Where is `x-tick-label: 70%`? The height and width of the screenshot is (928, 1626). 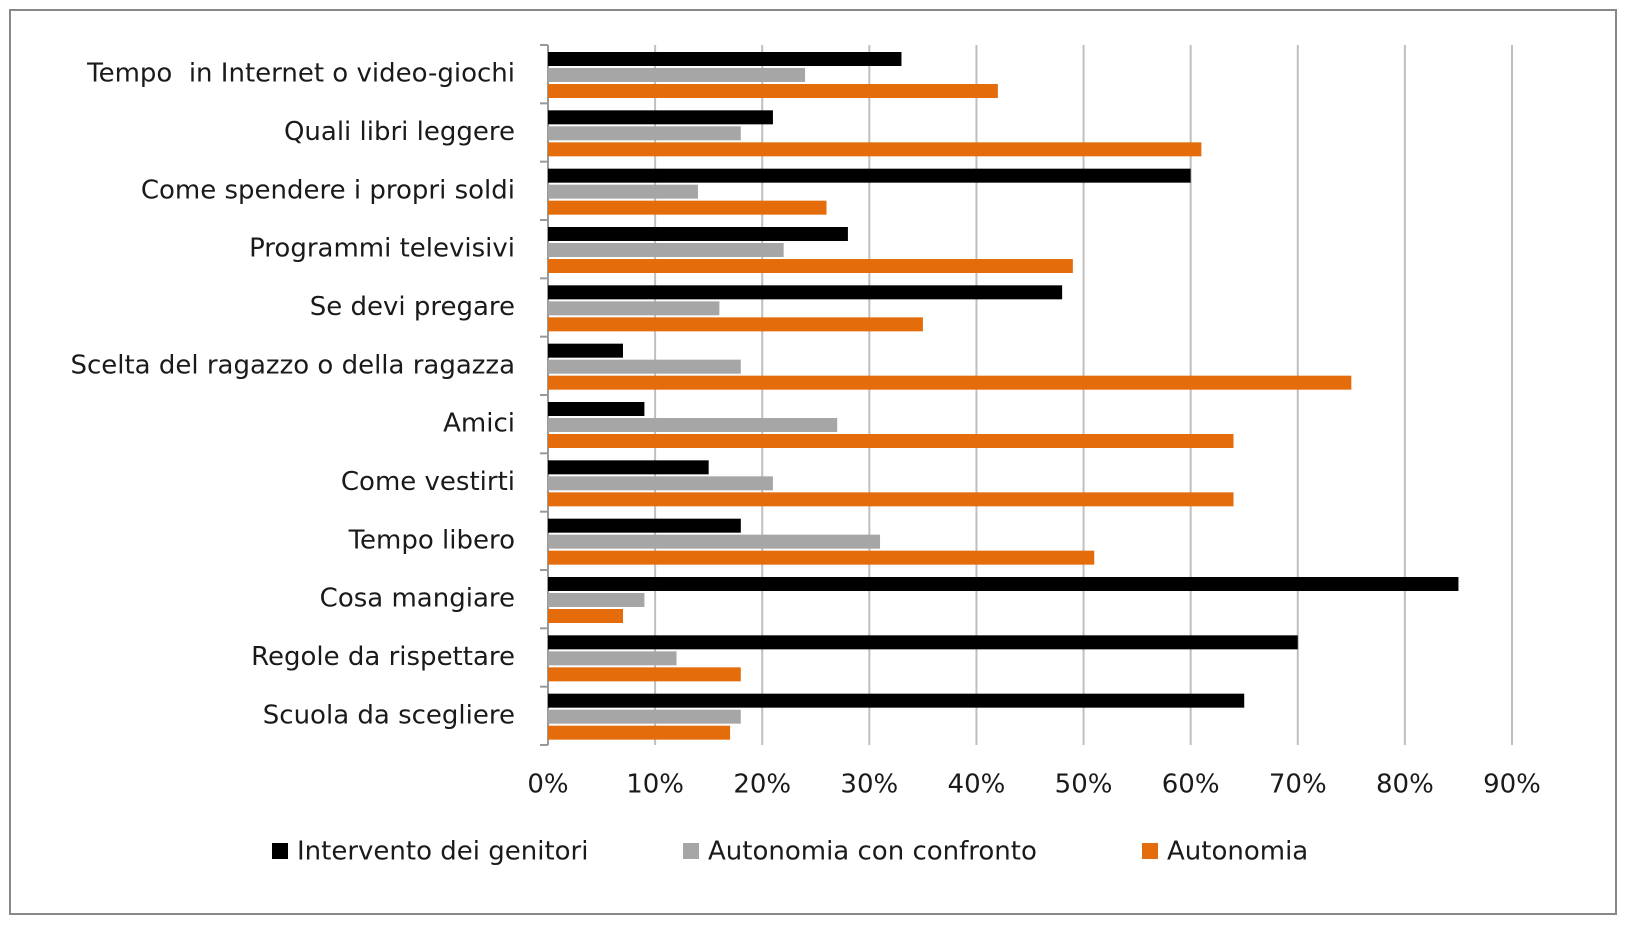 x-tick-label: 70% is located at coordinates (1298, 785).